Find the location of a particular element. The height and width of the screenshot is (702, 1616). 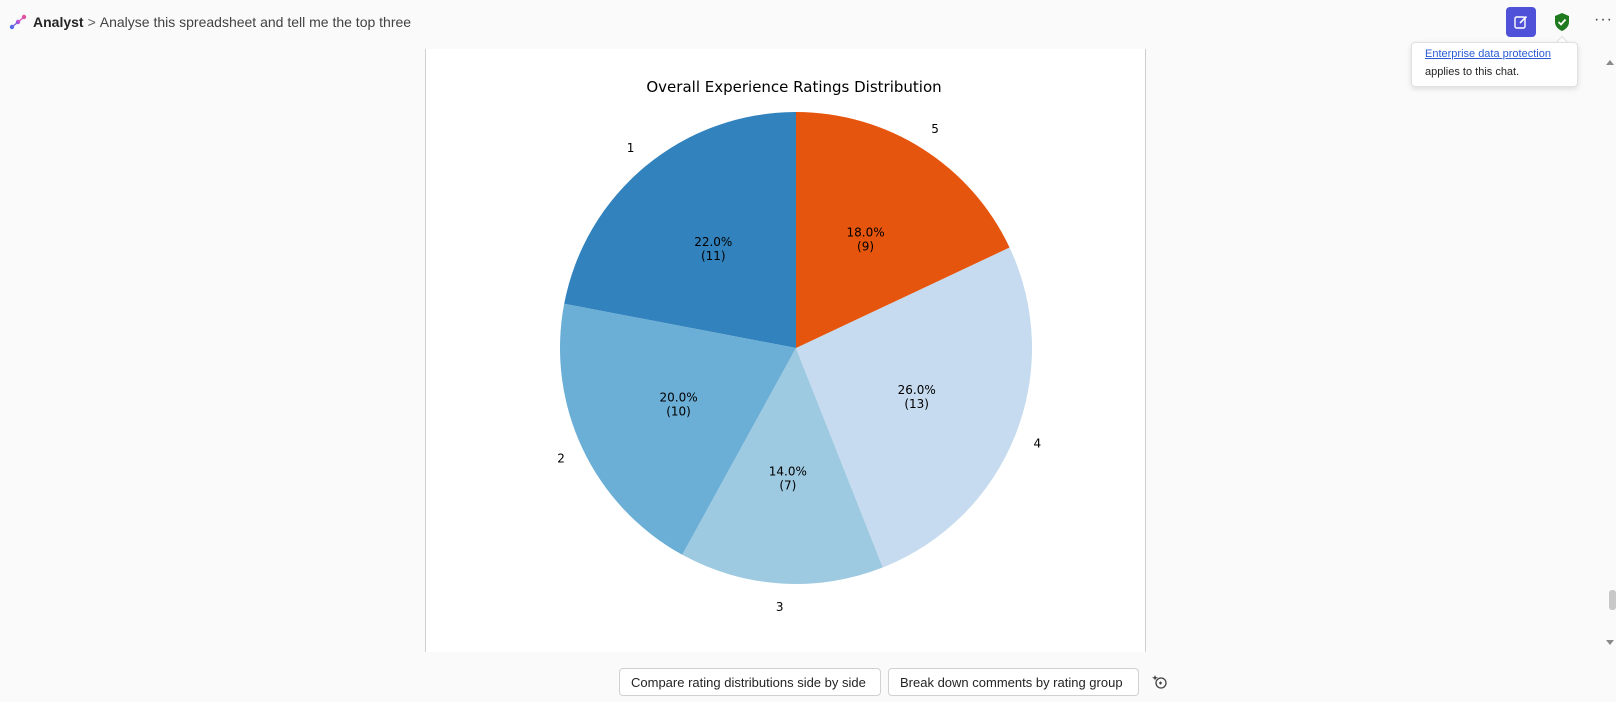

slice-count-5: (9) is located at coordinates (865, 246).